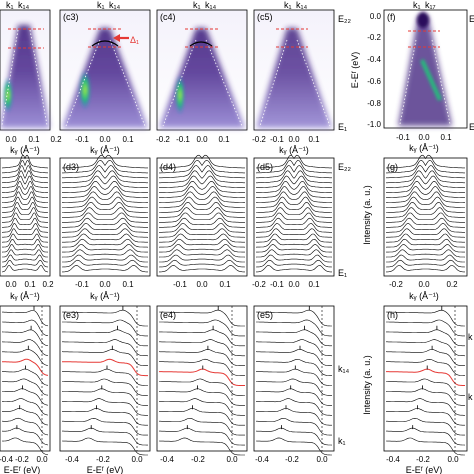 This screenshot has width=474, height=474. I want to click on ytick: -0.6, so click(374, 81).